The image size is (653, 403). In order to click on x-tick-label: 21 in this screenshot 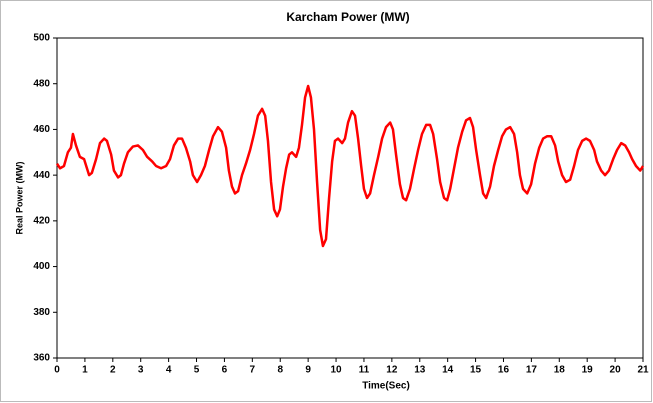, I will do `click(643, 370)`.